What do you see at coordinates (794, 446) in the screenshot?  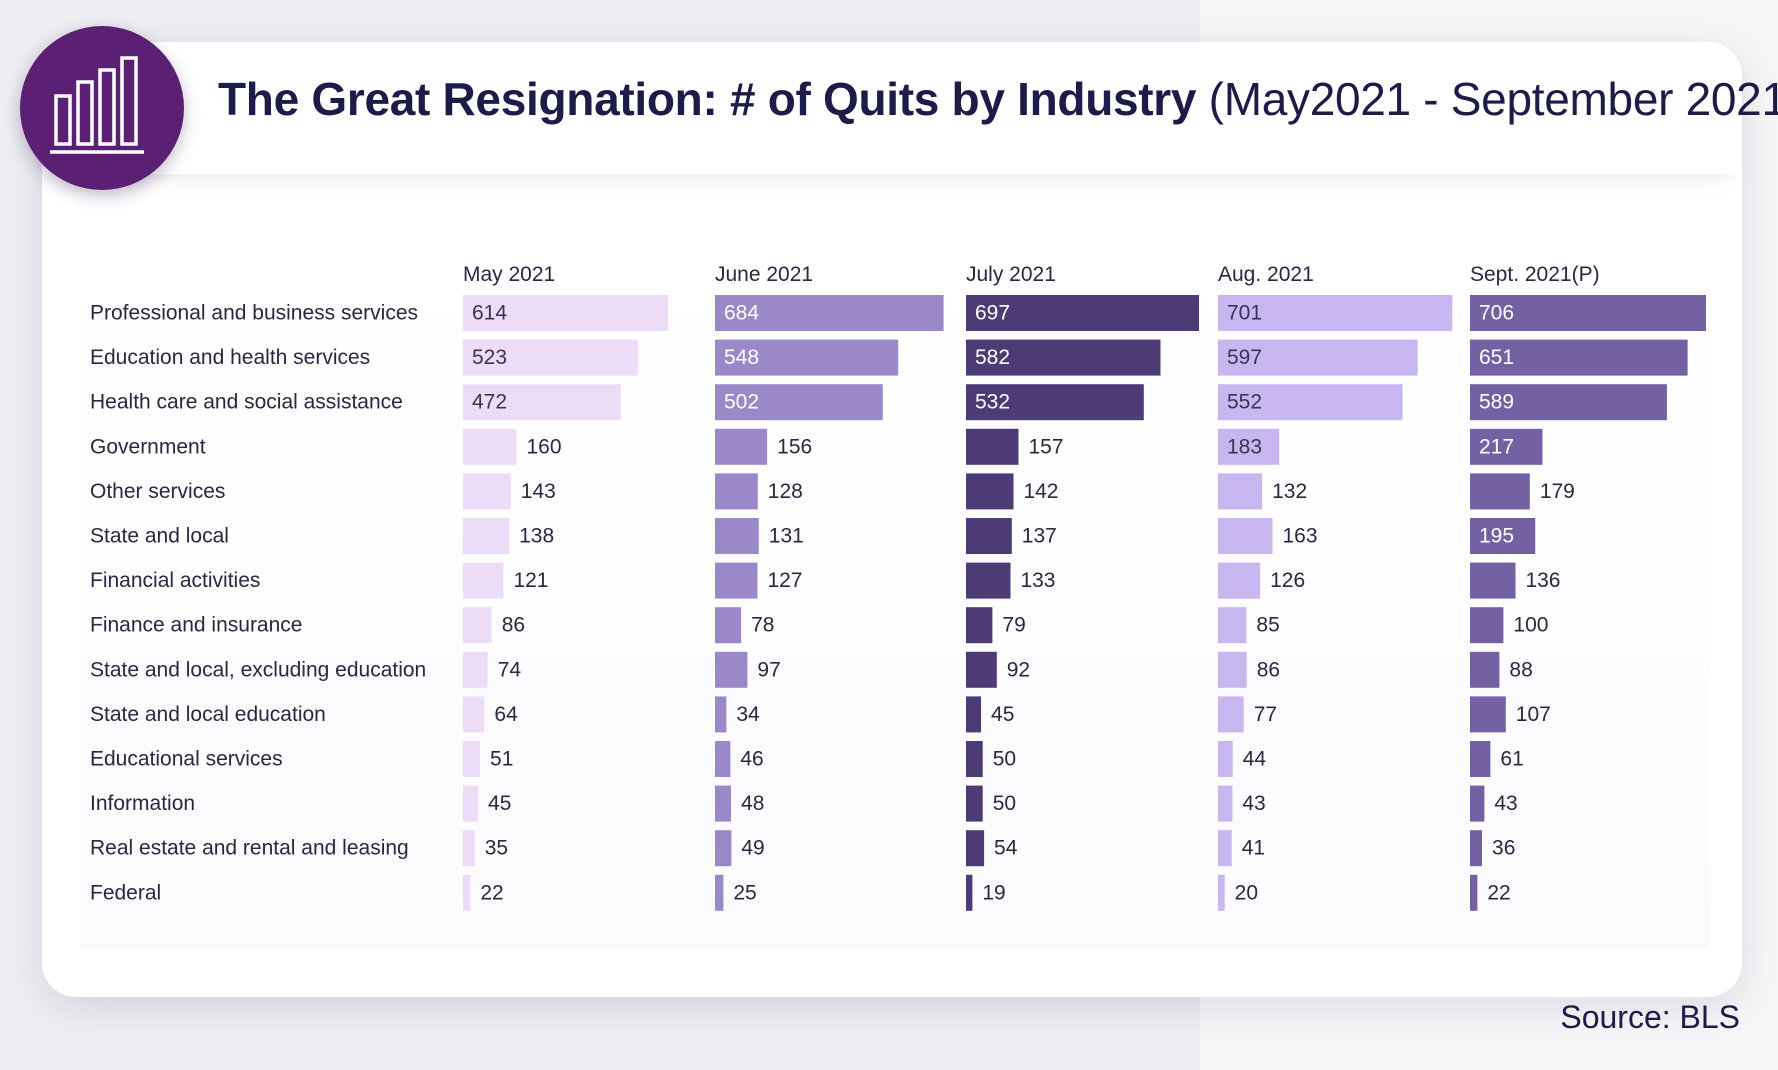 I see `bar-value-label: 156` at bounding box center [794, 446].